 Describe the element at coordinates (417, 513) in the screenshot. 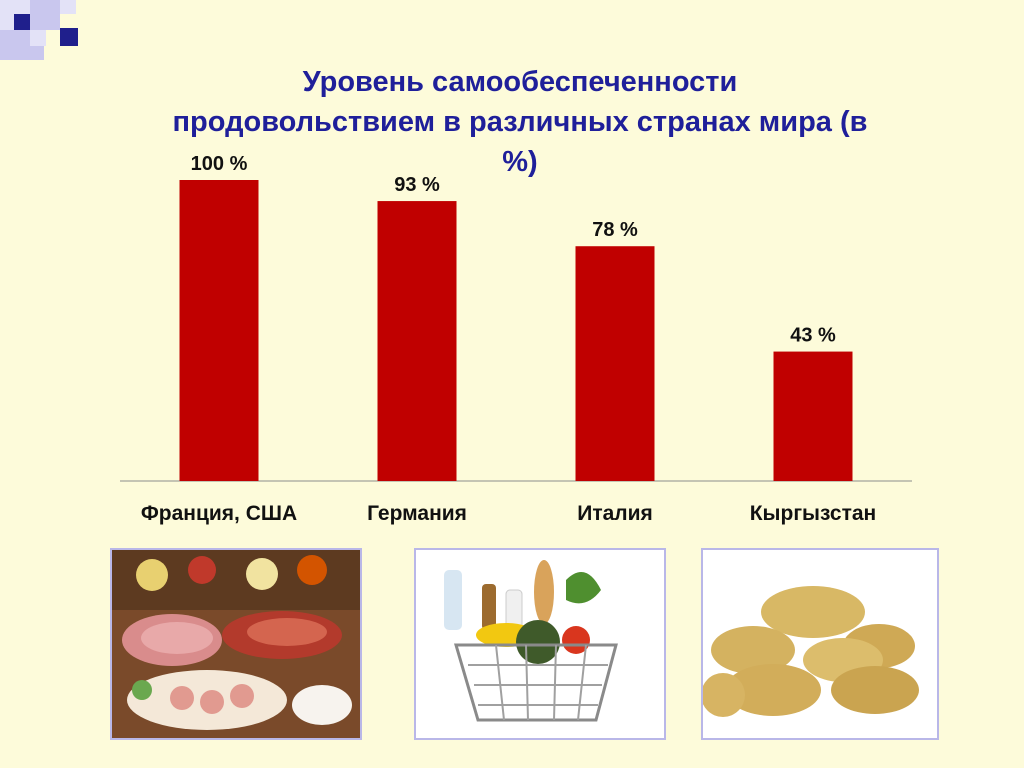

I see `category-label: Германия` at that location.